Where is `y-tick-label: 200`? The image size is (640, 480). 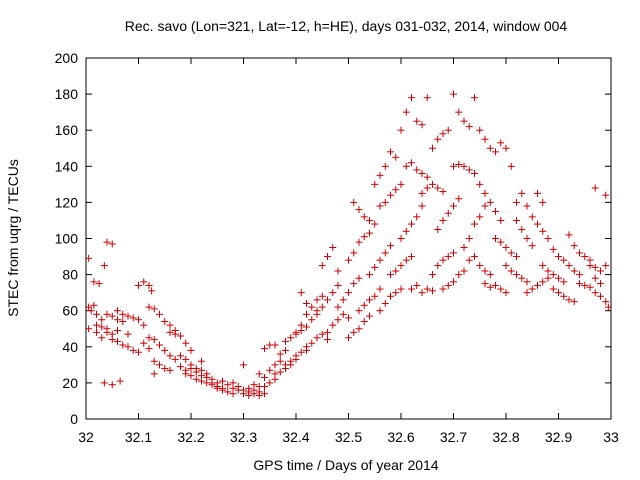 y-tick-label: 200 is located at coordinates (67, 58).